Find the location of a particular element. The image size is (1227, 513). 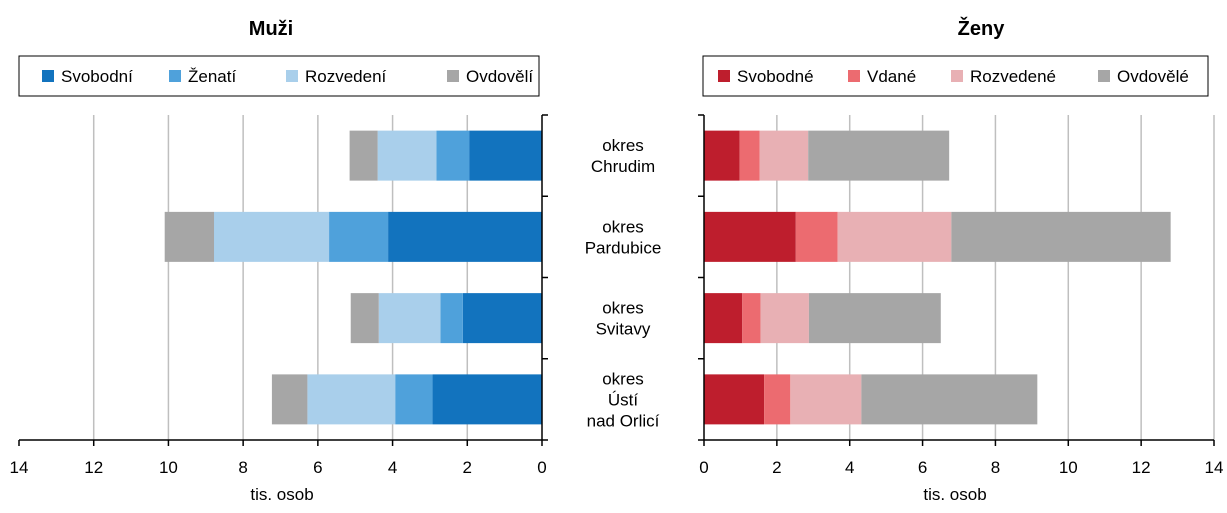

left-legend-label-2: Ženatí is located at coordinates (212, 76).